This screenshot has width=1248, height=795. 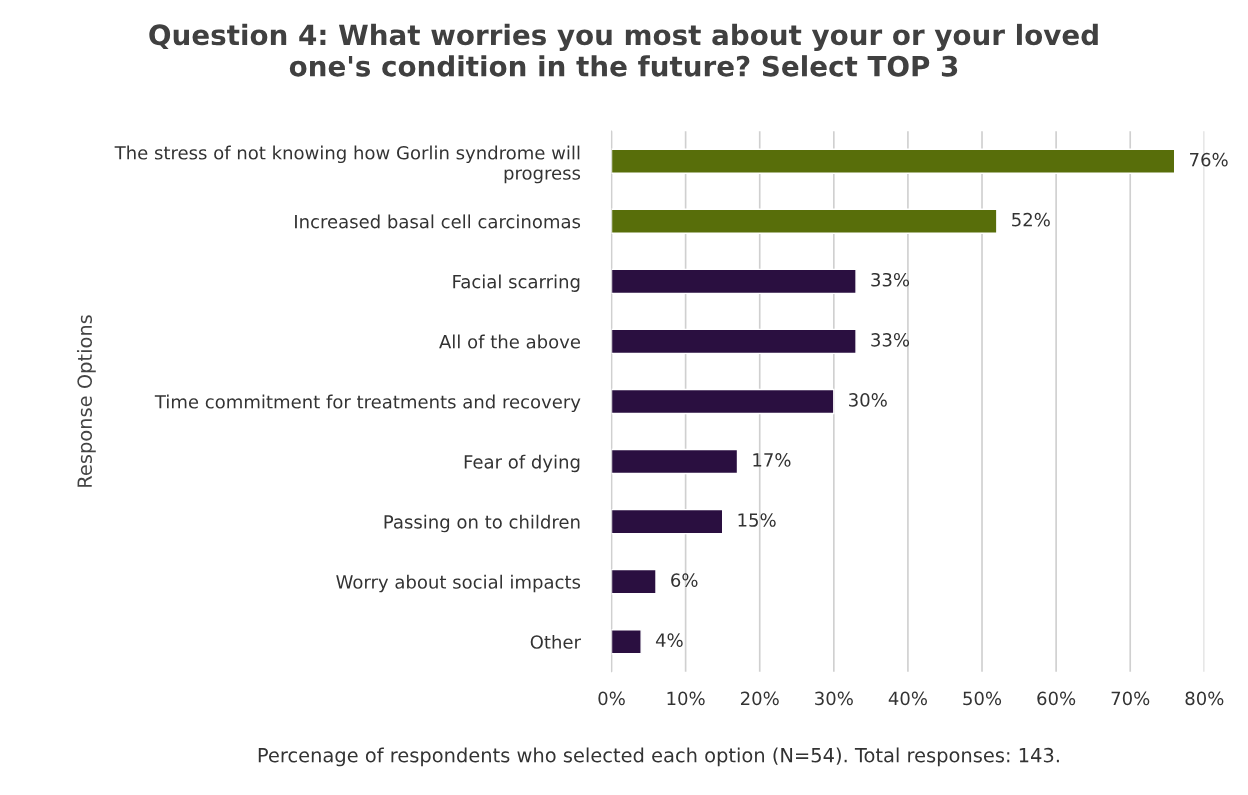 What do you see at coordinates (555, 641) in the screenshot?
I see `y-tick-label: Other` at bounding box center [555, 641].